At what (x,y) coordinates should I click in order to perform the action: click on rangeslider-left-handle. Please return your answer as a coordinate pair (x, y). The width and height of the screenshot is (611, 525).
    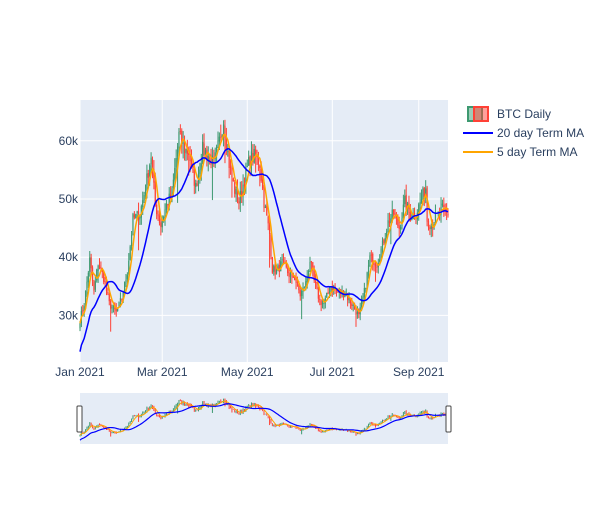
    Looking at the image, I should click on (79, 419).